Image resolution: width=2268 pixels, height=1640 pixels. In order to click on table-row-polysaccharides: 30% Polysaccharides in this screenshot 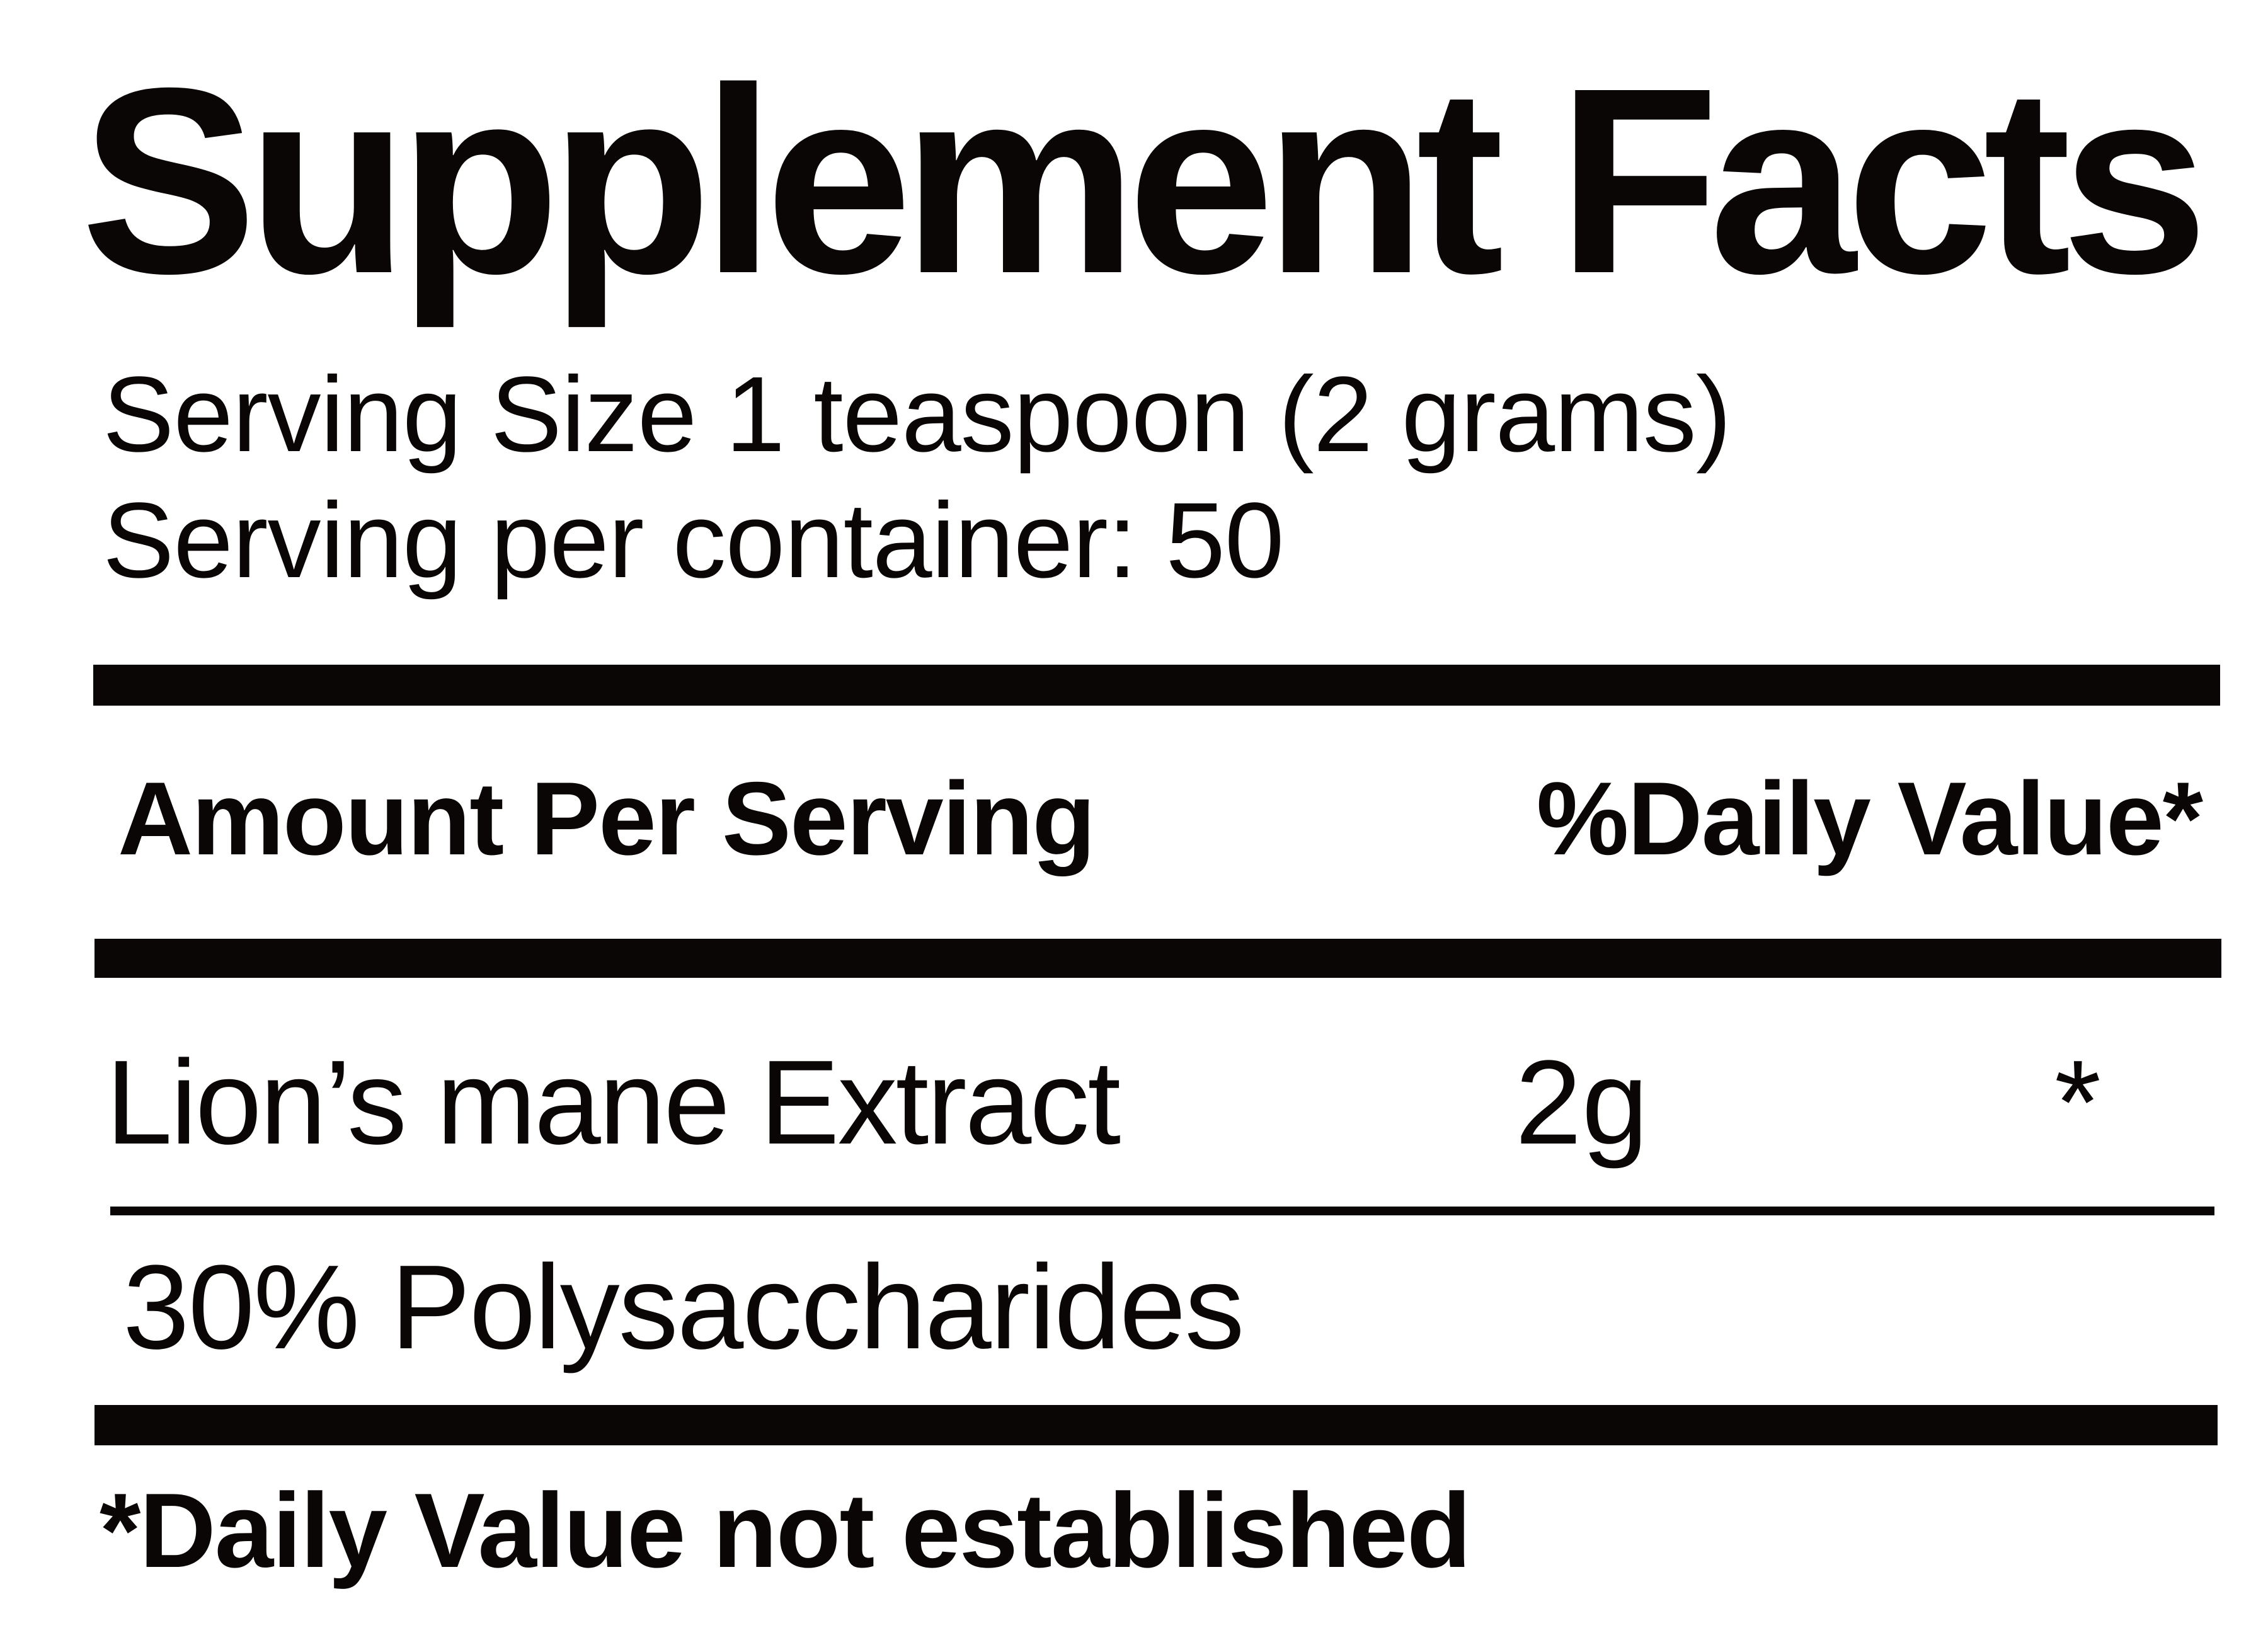, I will do `click(1134, 1310)`.